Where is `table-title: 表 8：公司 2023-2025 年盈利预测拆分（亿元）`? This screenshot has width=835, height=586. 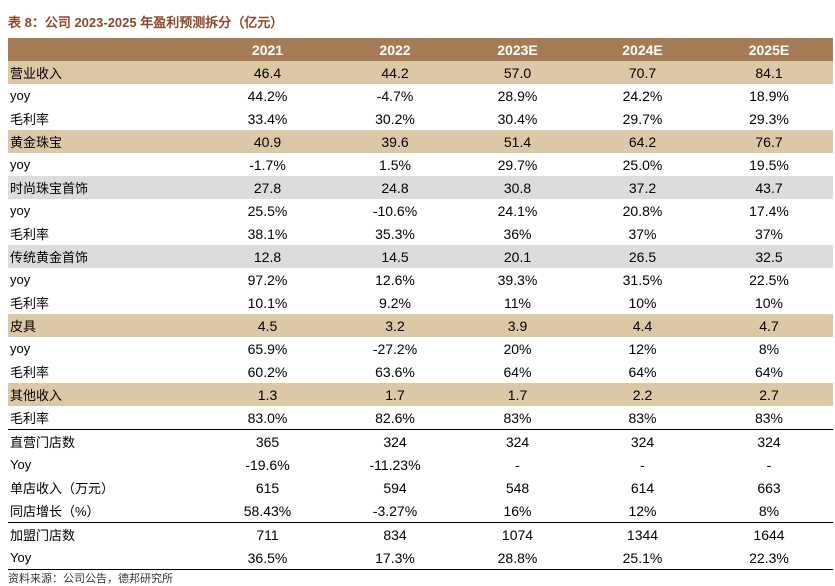
table-title: 表 8：公司 2023-2025 年盈利预测拆分（亿元） is located at coordinates (146, 22).